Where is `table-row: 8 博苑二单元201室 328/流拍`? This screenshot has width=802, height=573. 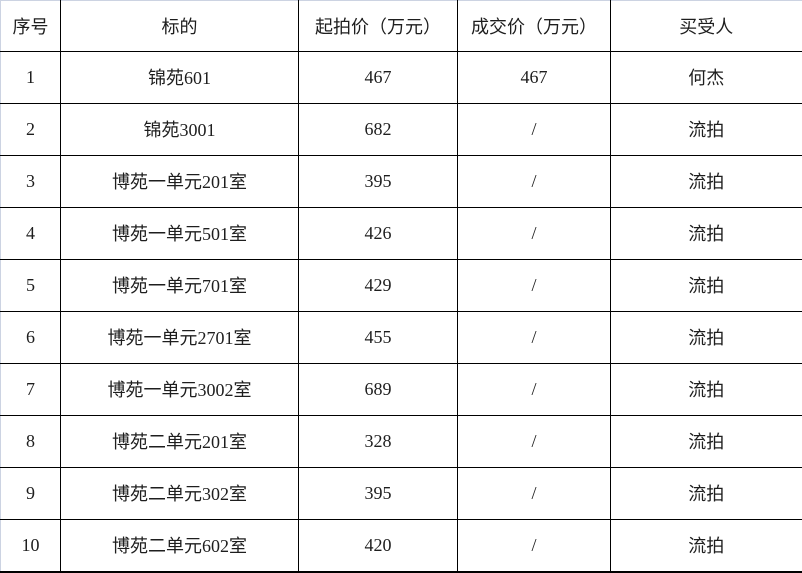 table-row: 8 博苑二单元201室 328/流拍 is located at coordinates (401, 441).